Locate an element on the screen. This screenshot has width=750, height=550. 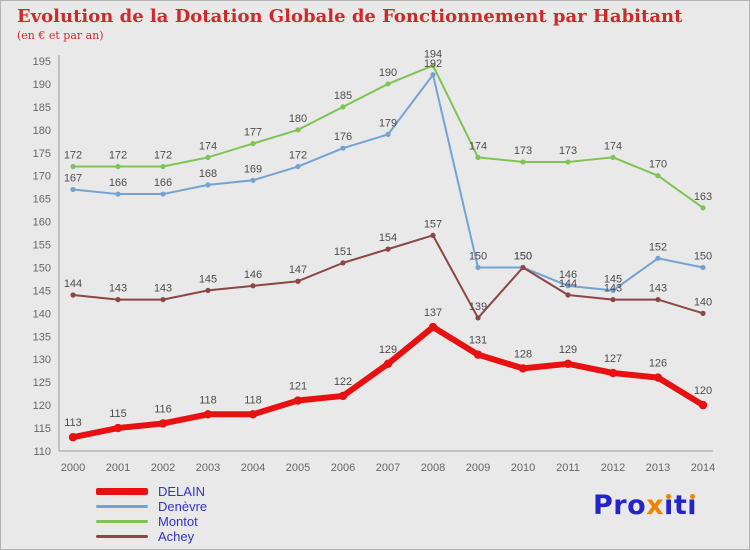
svg-text: 2010 is located at coordinates (523, 468).